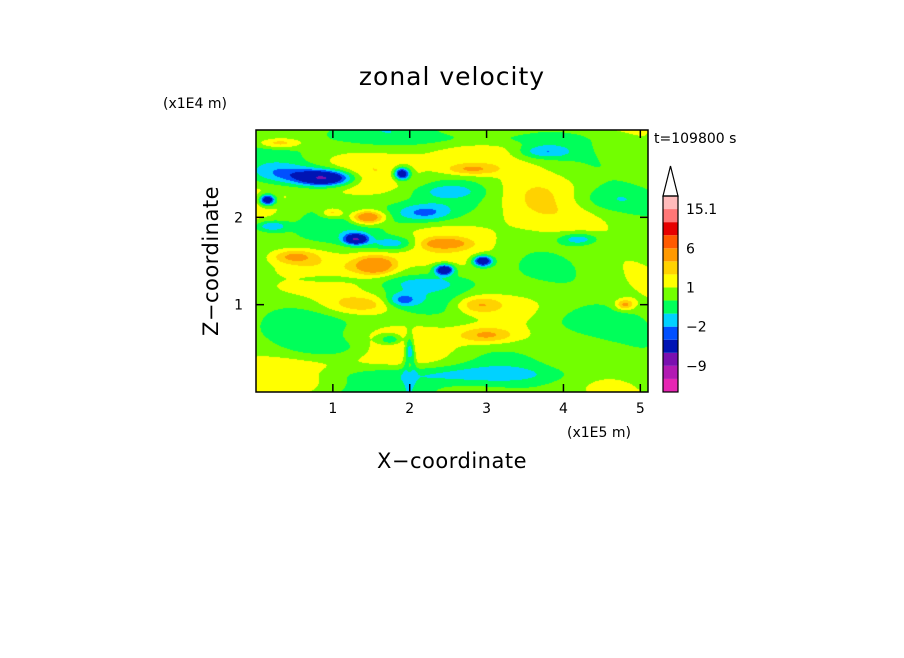 The height and width of the screenshot is (658, 904). What do you see at coordinates (563, 409) in the screenshot?
I see `x-tick-label: 4` at bounding box center [563, 409].